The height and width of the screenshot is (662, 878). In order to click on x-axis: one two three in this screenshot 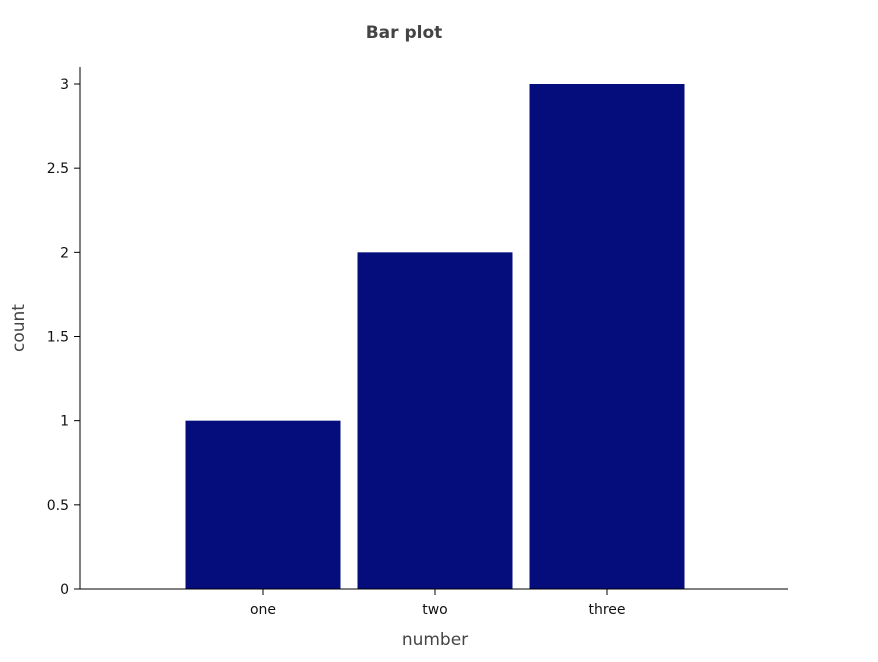, I will do `click(434, 603)`.